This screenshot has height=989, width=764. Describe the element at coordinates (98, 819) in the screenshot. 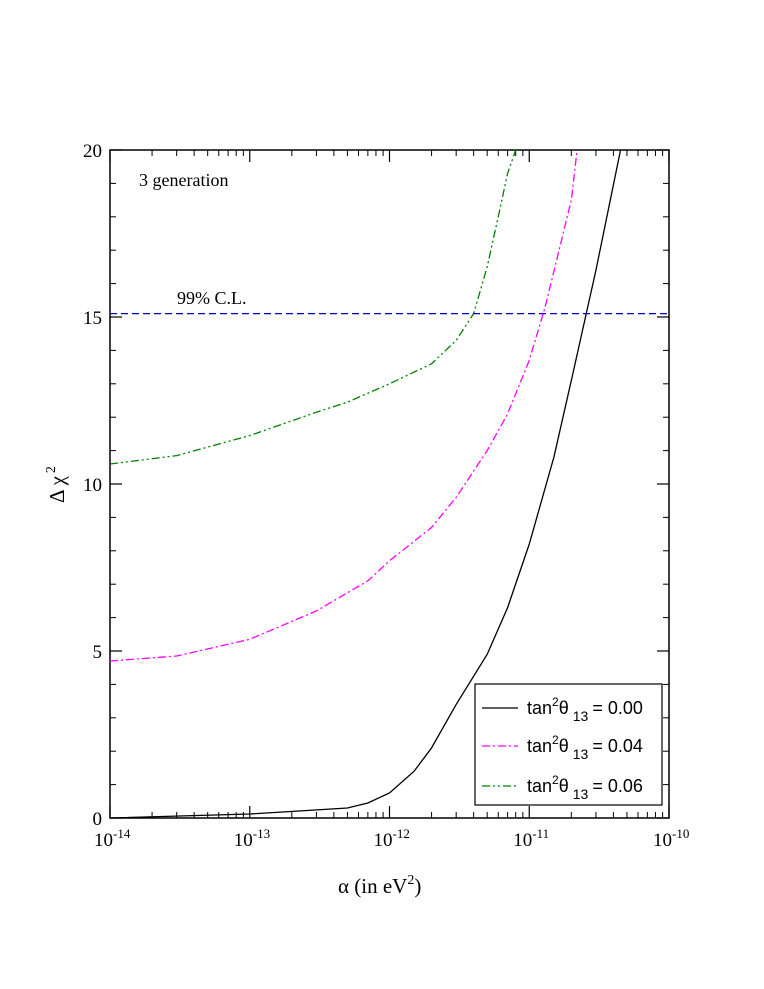

I see `y-tick-label: 0` at that location.